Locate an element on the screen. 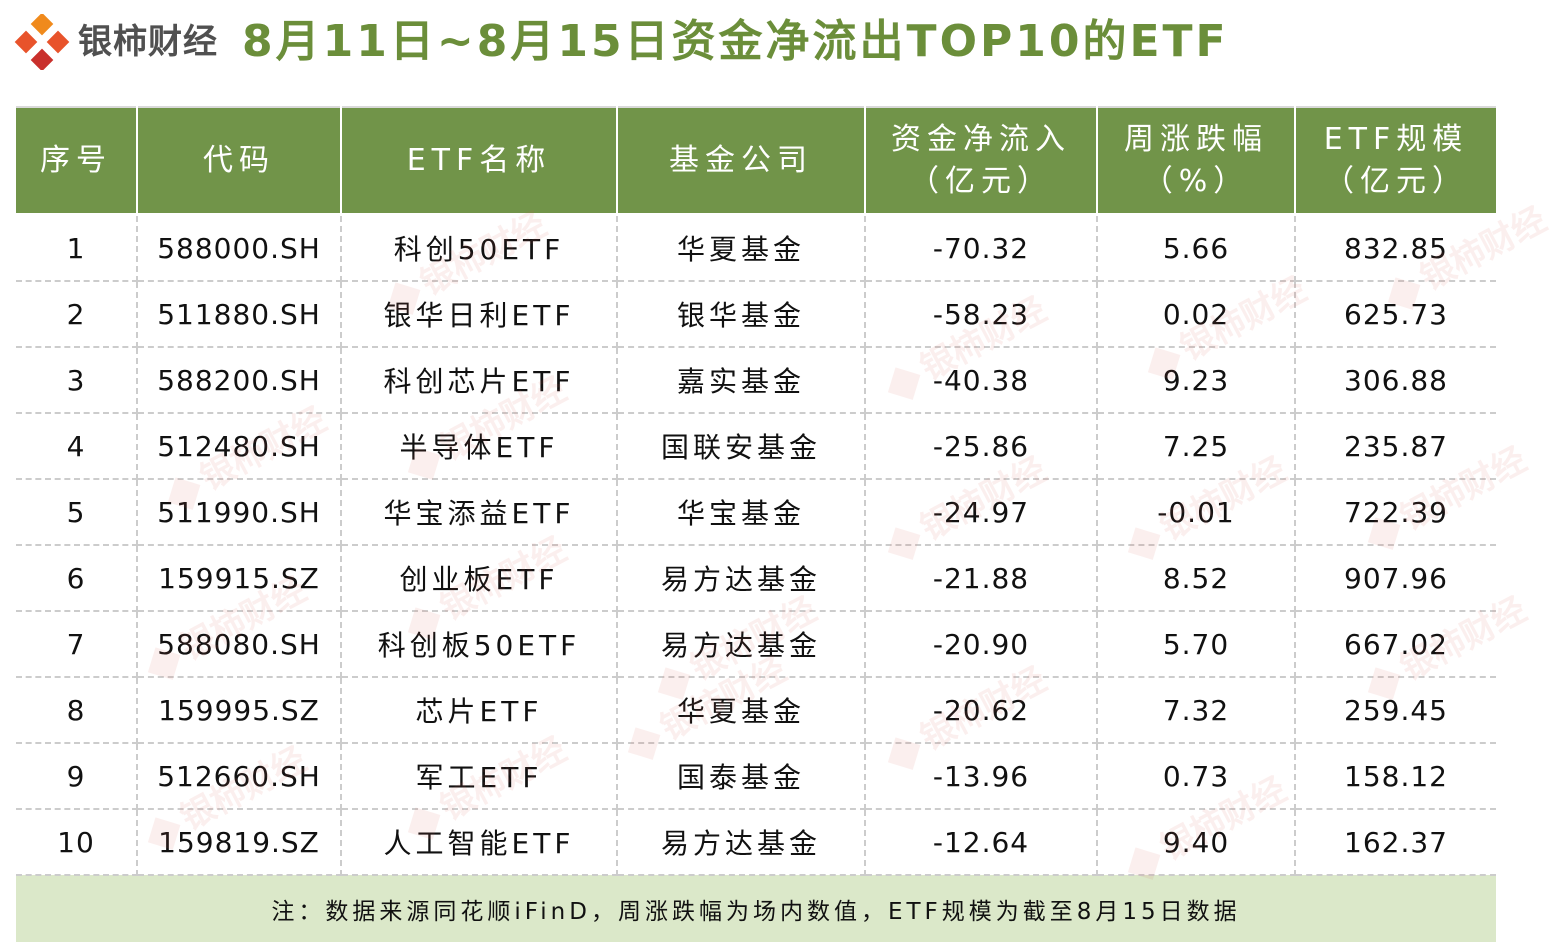 The height and width of the screenshot is (942, 1567). table-row: 3 588200.SH 科创芯片ETF 嘉实基金 -40.38 9.23 306.88 is located at coordinates (756, 380).